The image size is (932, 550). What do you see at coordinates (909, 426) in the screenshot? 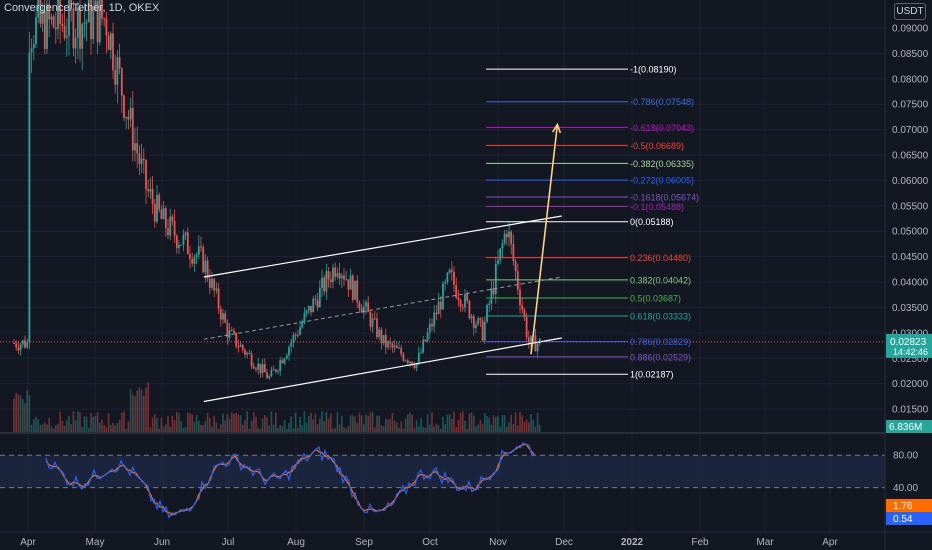
I see `volume-badge` at bounding box center [909, 426].